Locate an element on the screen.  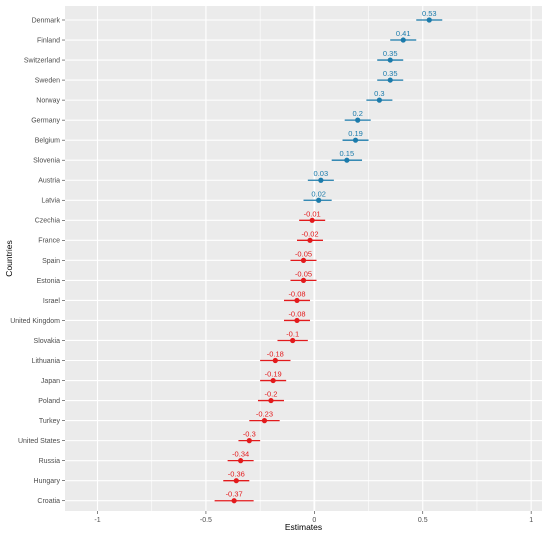
x-axis-title: Estimates is located at coordinates (303, 527).